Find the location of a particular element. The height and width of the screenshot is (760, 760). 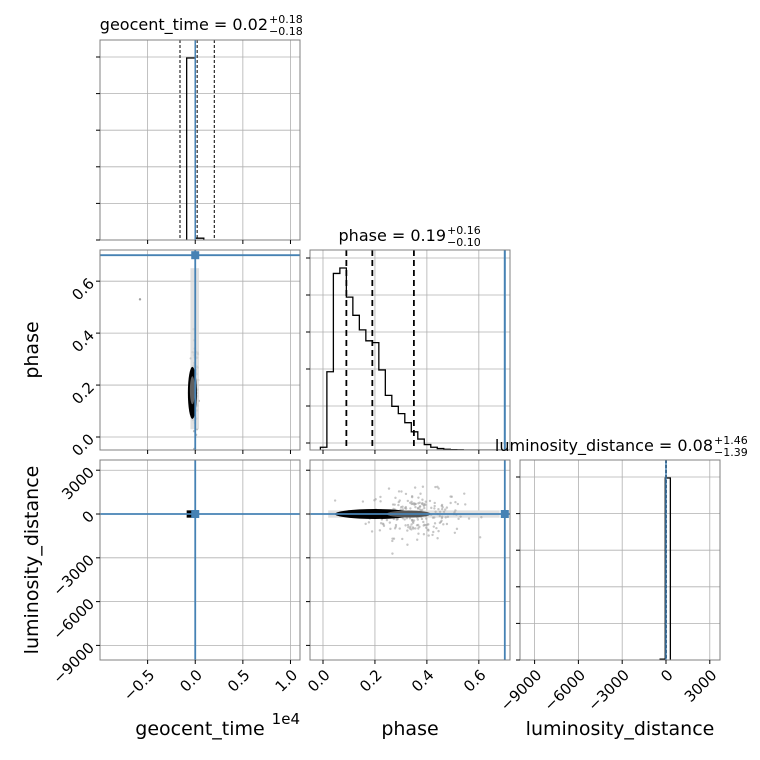

x-tick-label: 1.0 is located at coordinates (287, 681).